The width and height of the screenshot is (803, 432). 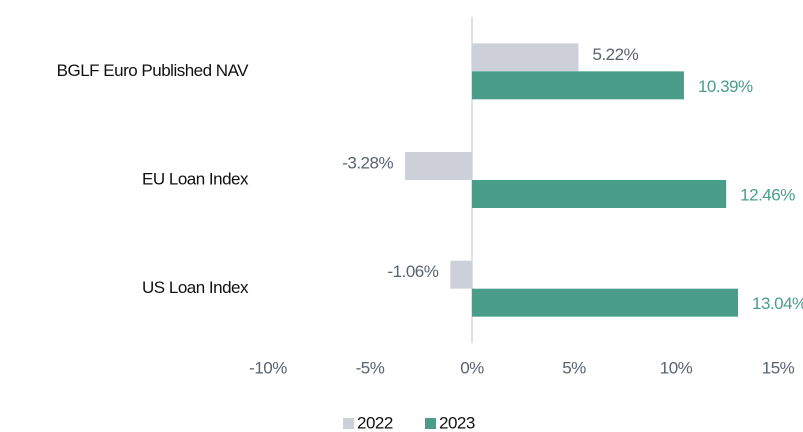 I want to click on value-label: 5.22%, so click(x=615, y=54).